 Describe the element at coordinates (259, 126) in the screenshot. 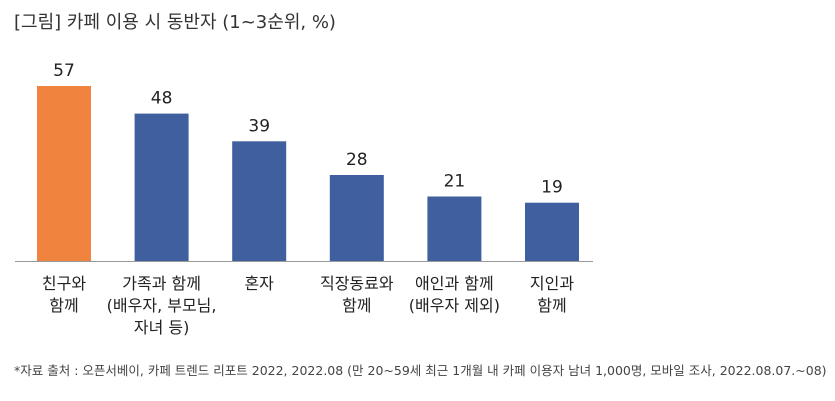

I see `data-label-3: 39` at that location.